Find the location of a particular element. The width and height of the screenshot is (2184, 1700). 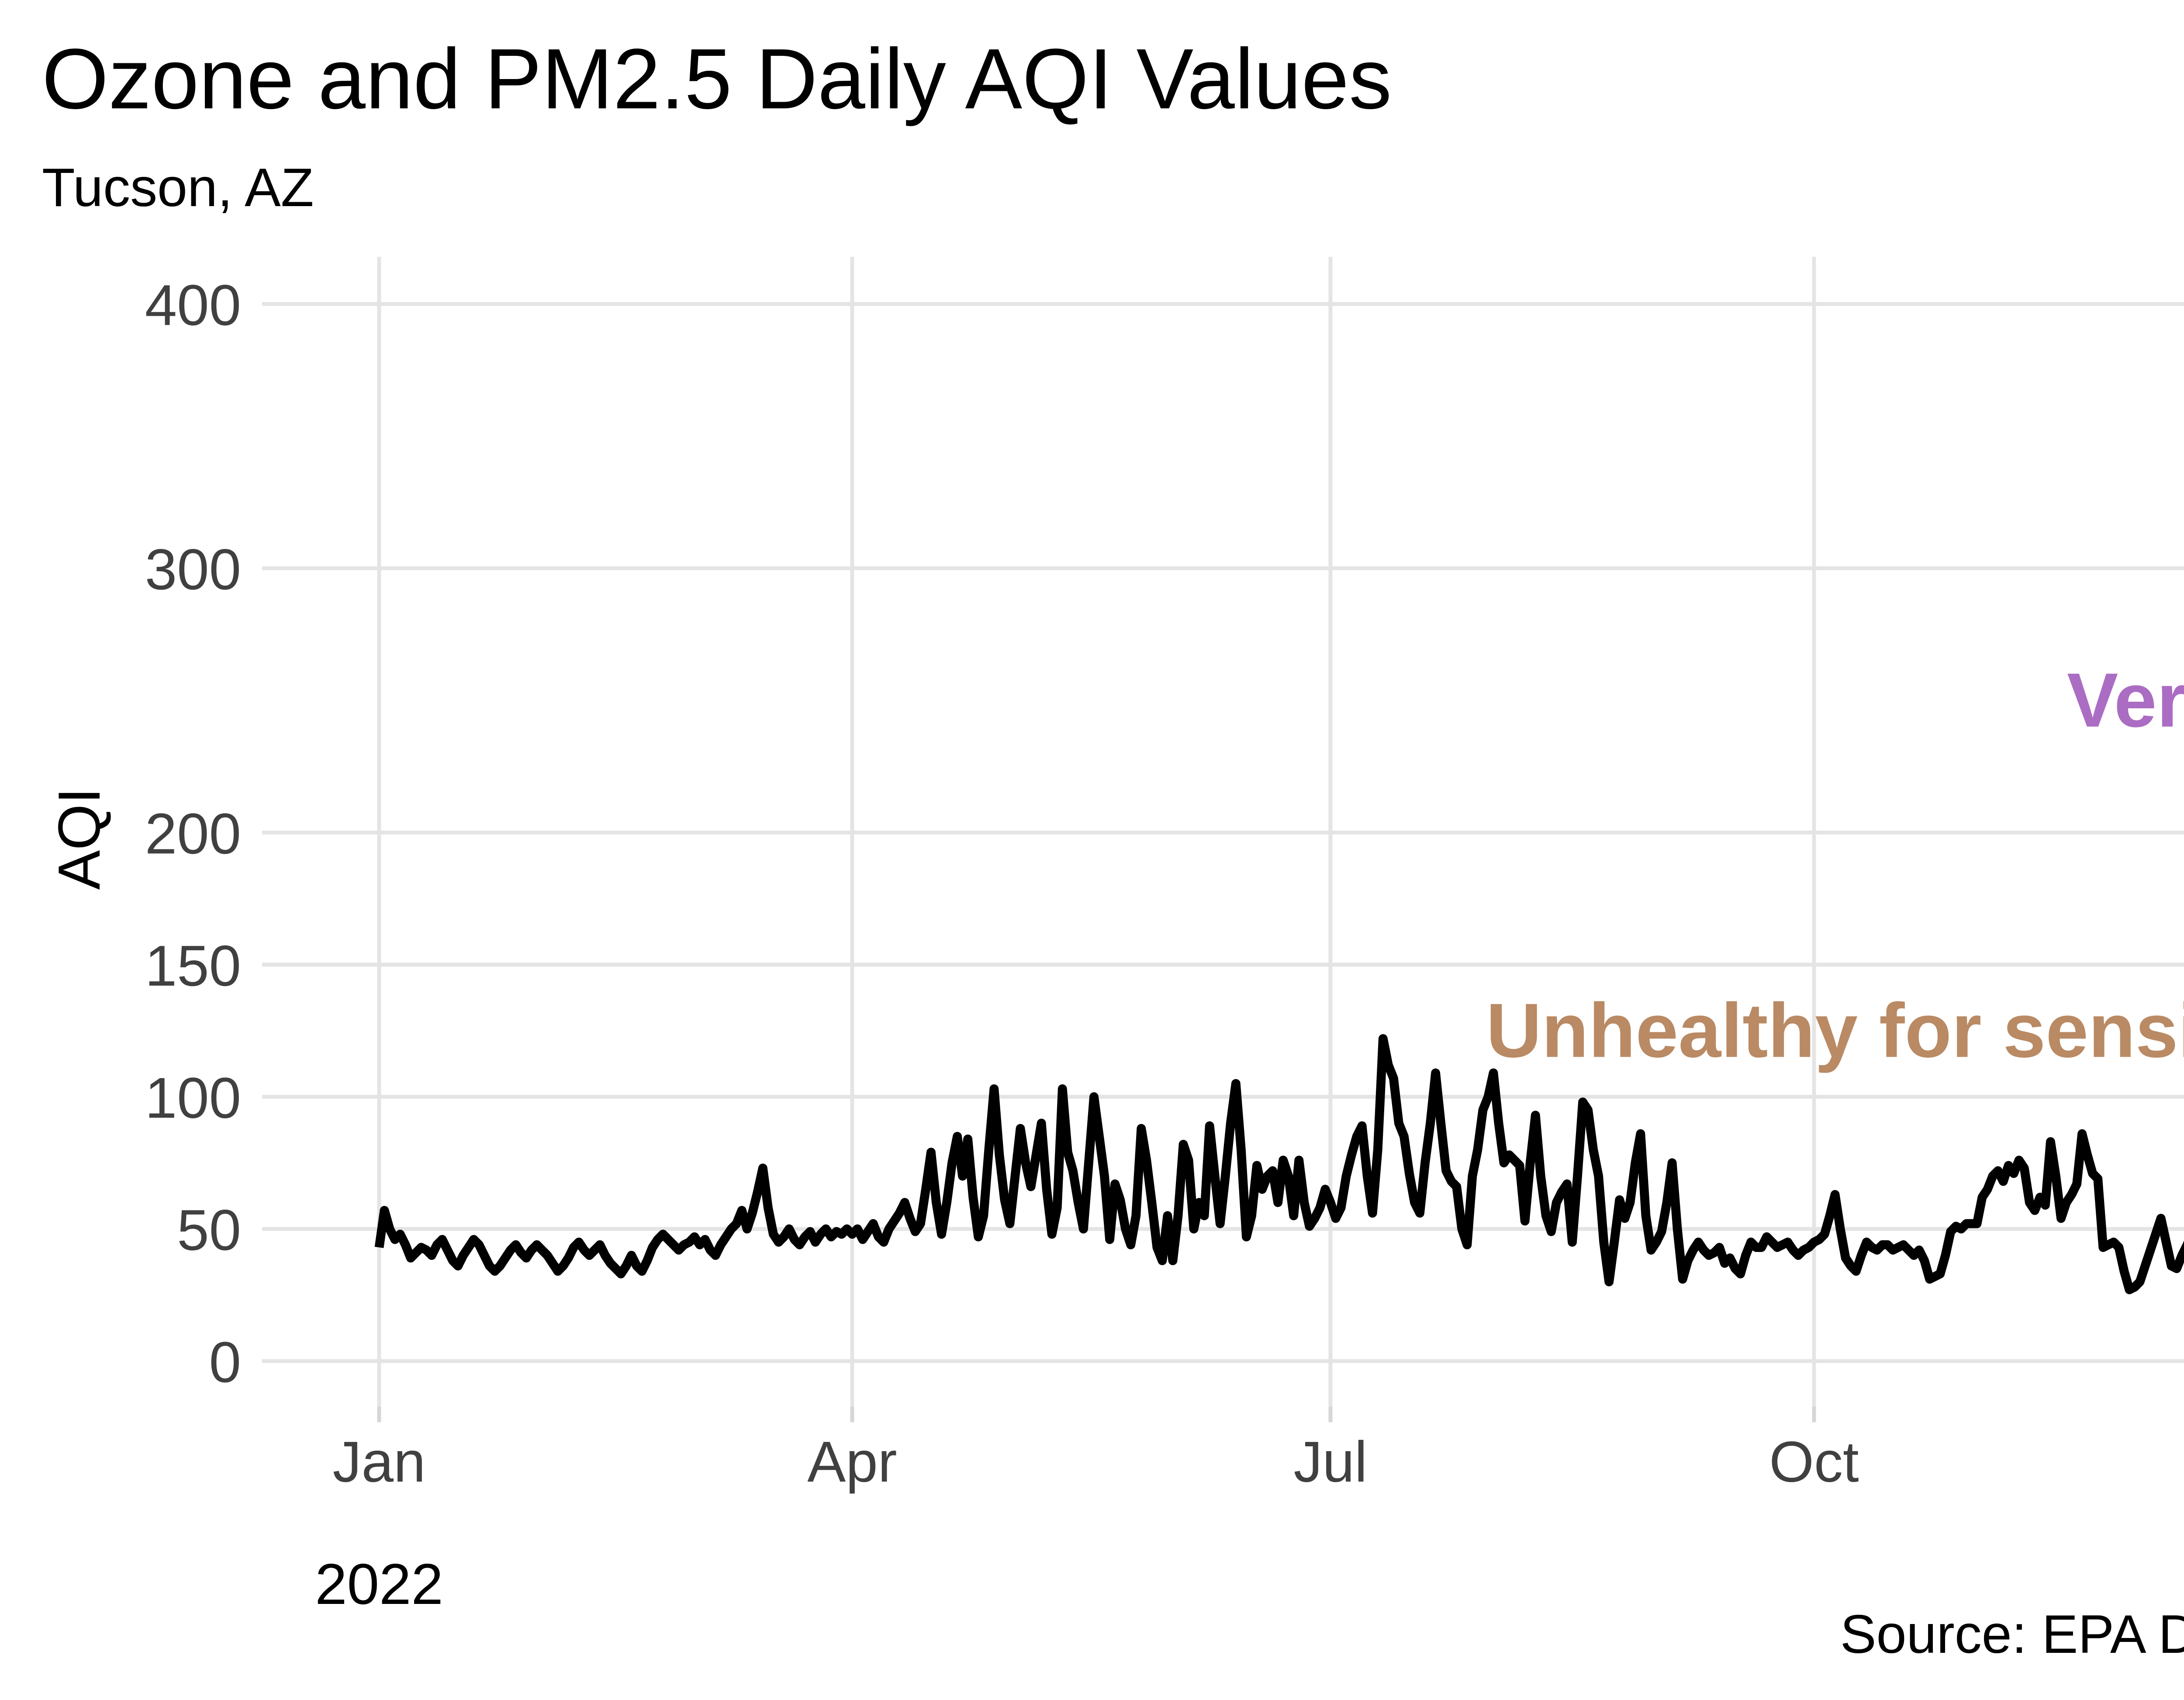

y-tick-label-0: 0 is located at coordinates (225, 1362).